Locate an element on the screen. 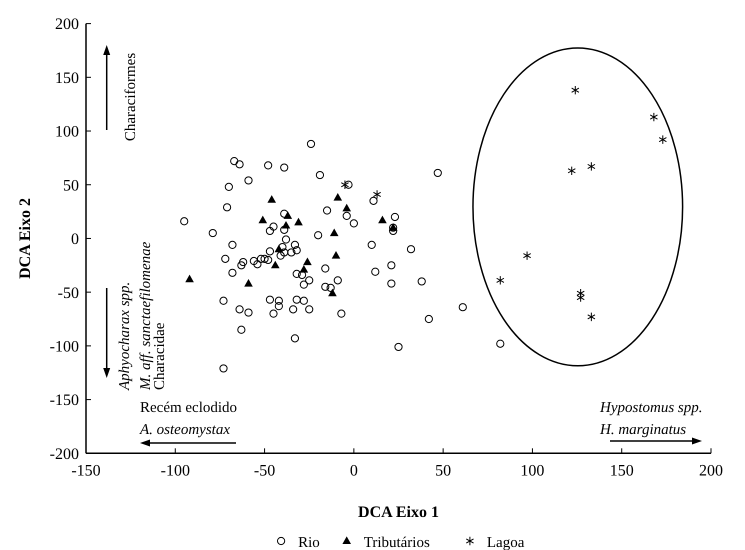 The width and height of the screenshot is (745, 550). y-tick-label: 150 is located at coordinates (67, 78).